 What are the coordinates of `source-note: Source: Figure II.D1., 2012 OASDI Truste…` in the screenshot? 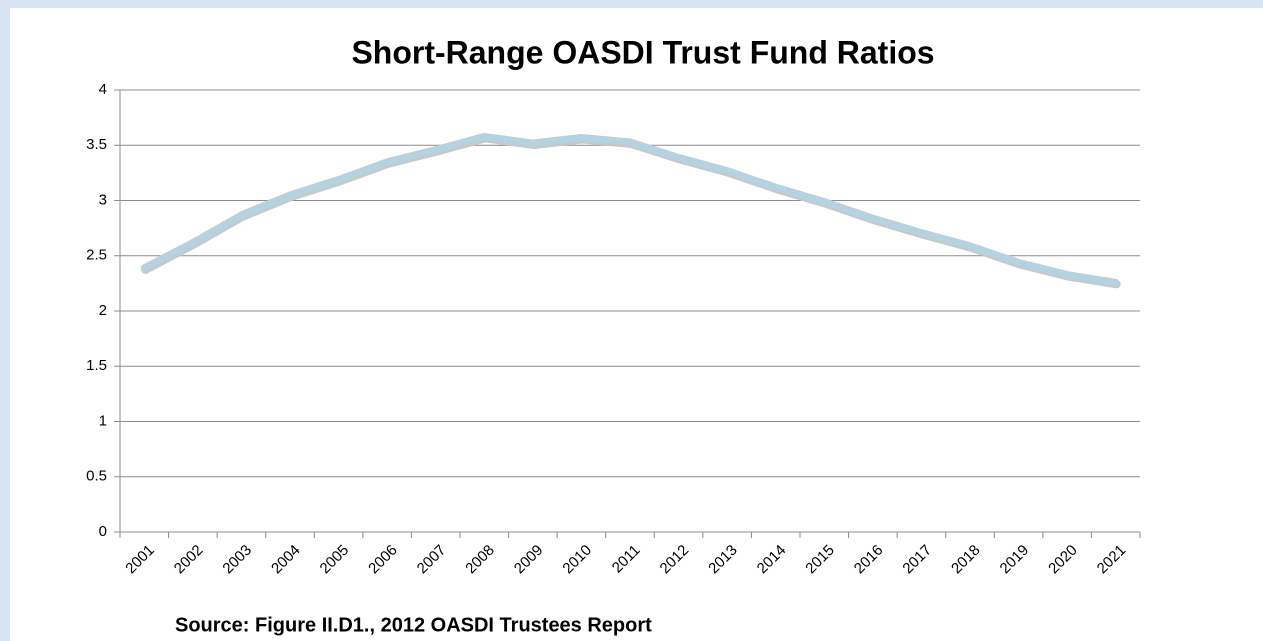 It's located at (413, 625).